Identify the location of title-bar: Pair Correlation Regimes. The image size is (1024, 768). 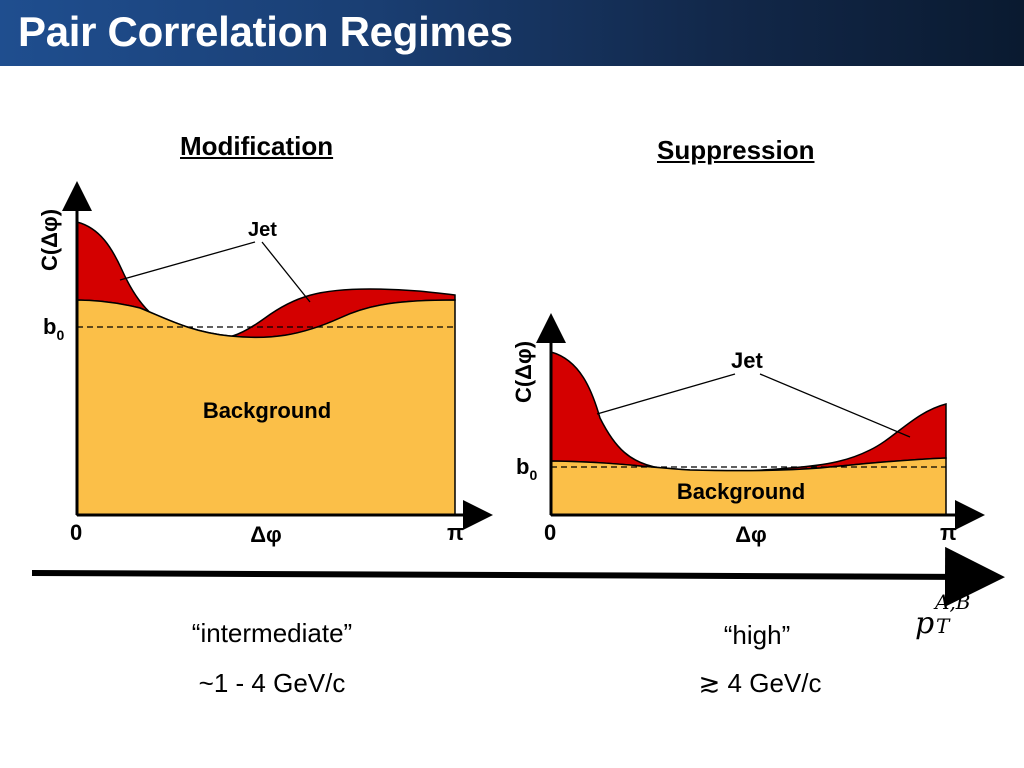
(512, 33).